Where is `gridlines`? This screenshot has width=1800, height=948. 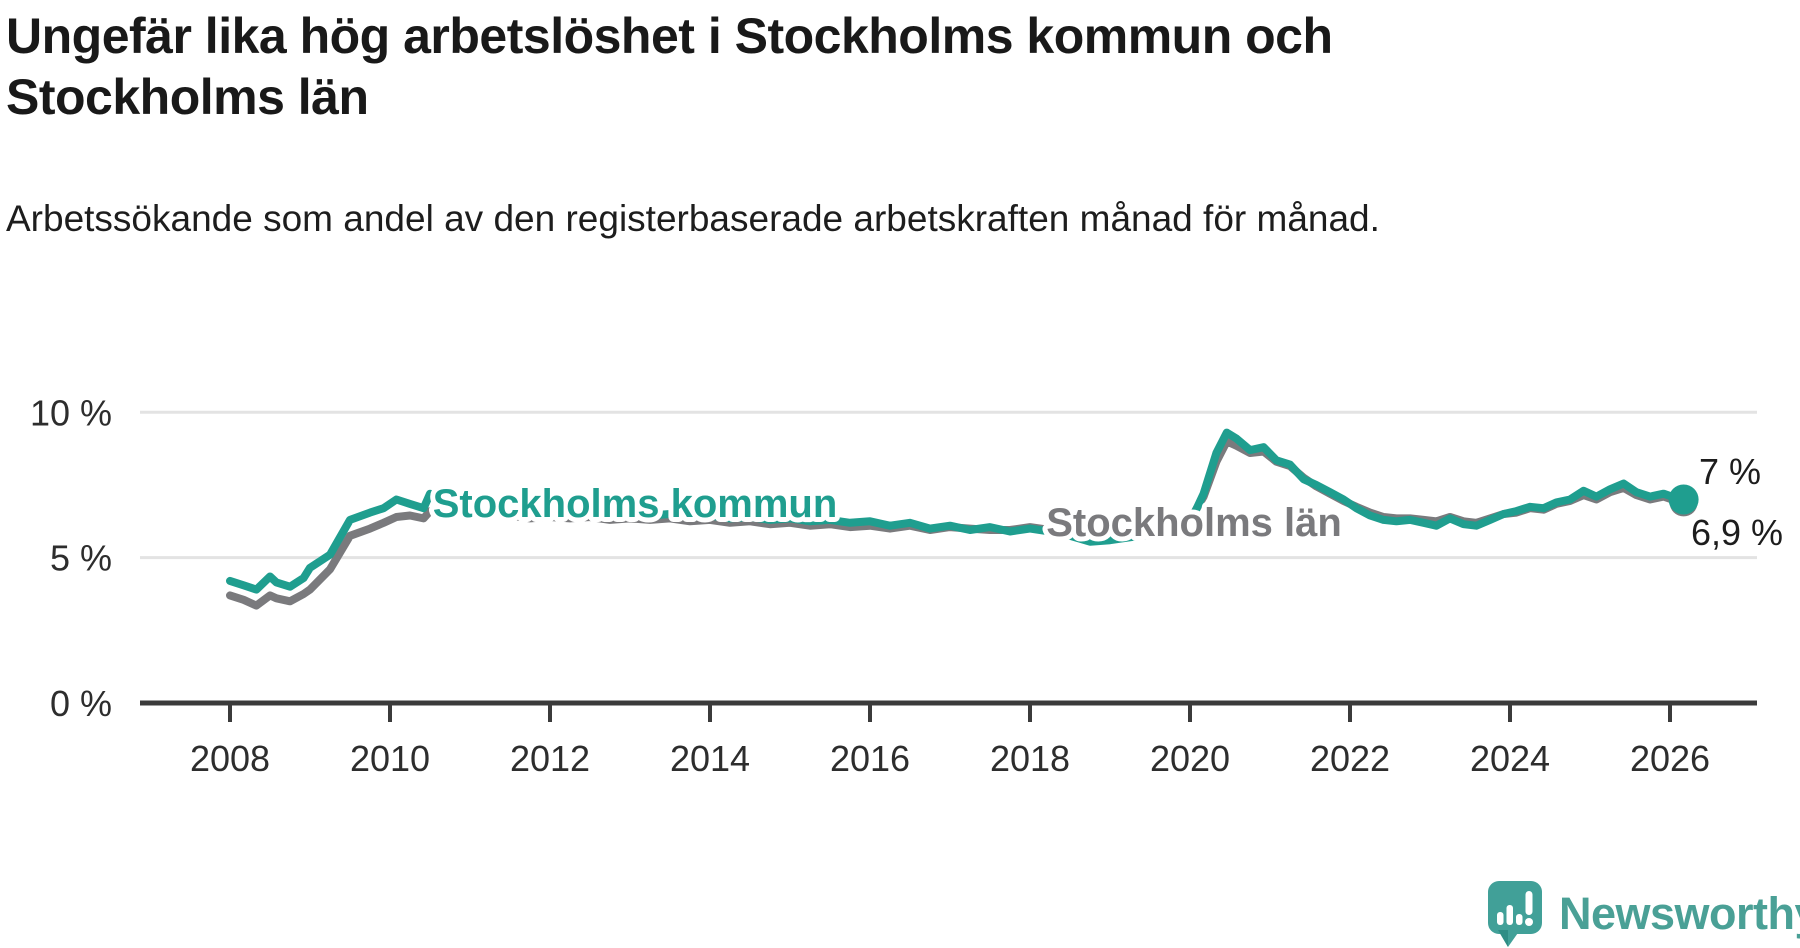
gridlines is located at coordinates (948, 485).